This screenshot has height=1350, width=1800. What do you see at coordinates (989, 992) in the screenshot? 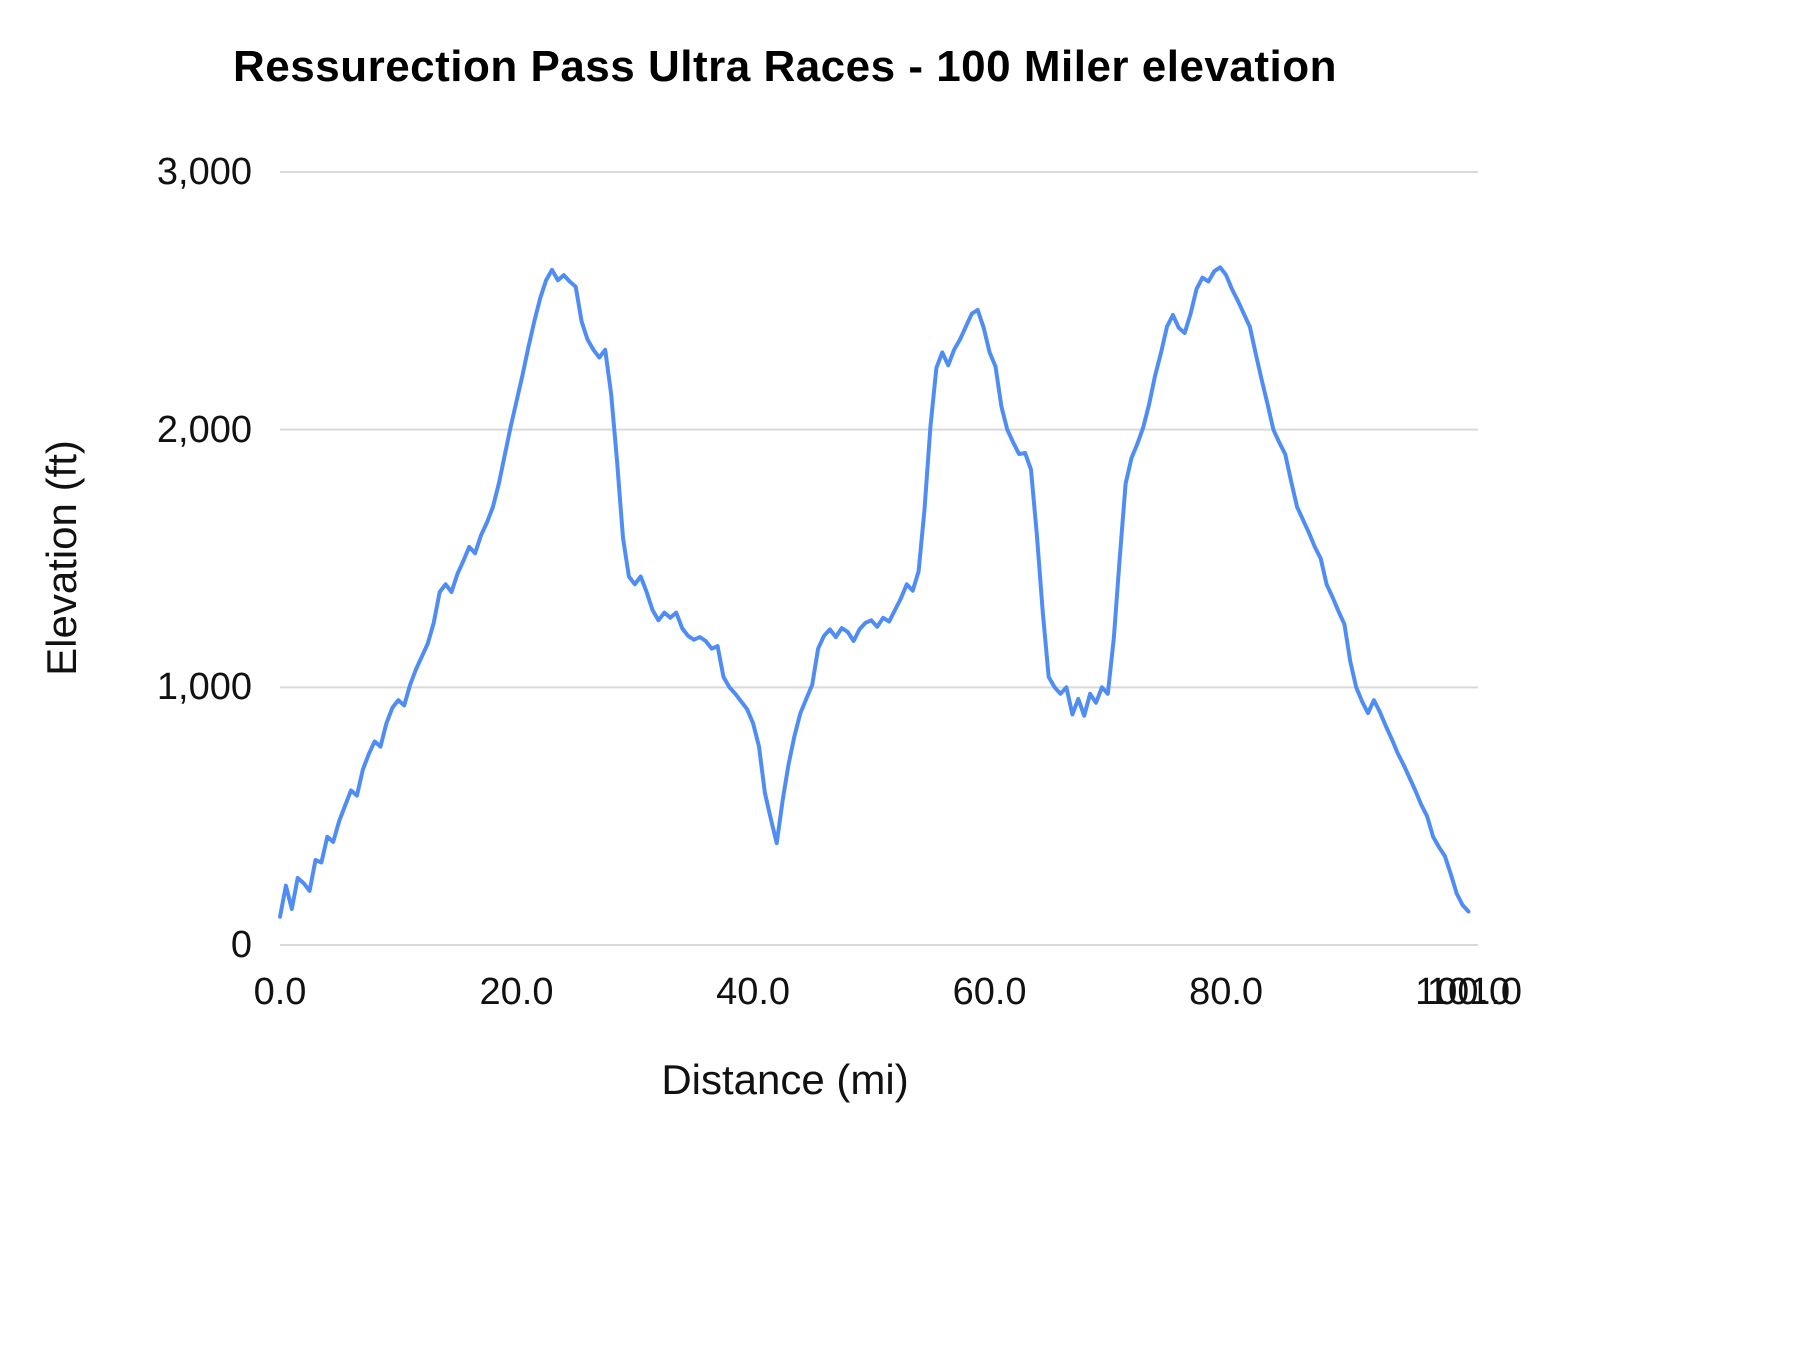
I see `x-tick-label: 60.0` at bounding box center [989, 992].